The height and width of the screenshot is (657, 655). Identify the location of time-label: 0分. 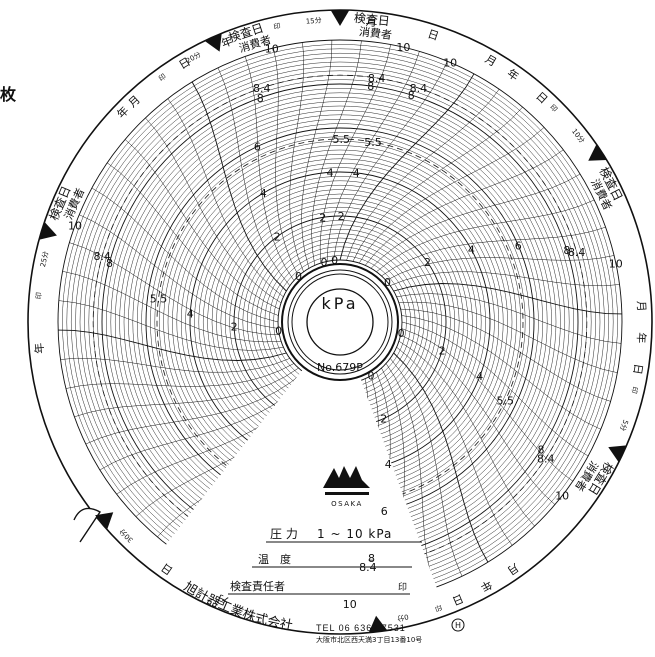
(402, 617).